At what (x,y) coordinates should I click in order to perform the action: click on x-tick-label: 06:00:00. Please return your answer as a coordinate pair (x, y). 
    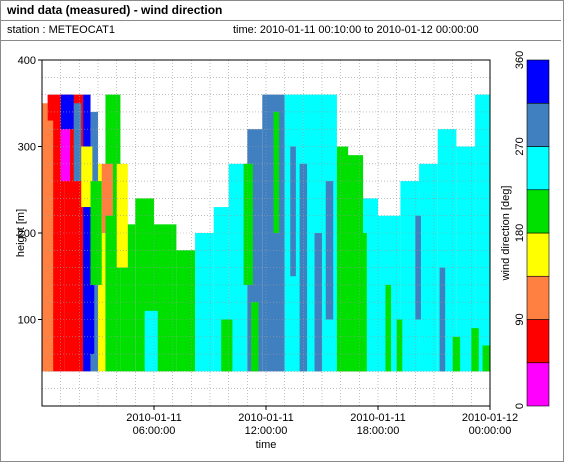
    Looking at the image, I should click on (154, 431).